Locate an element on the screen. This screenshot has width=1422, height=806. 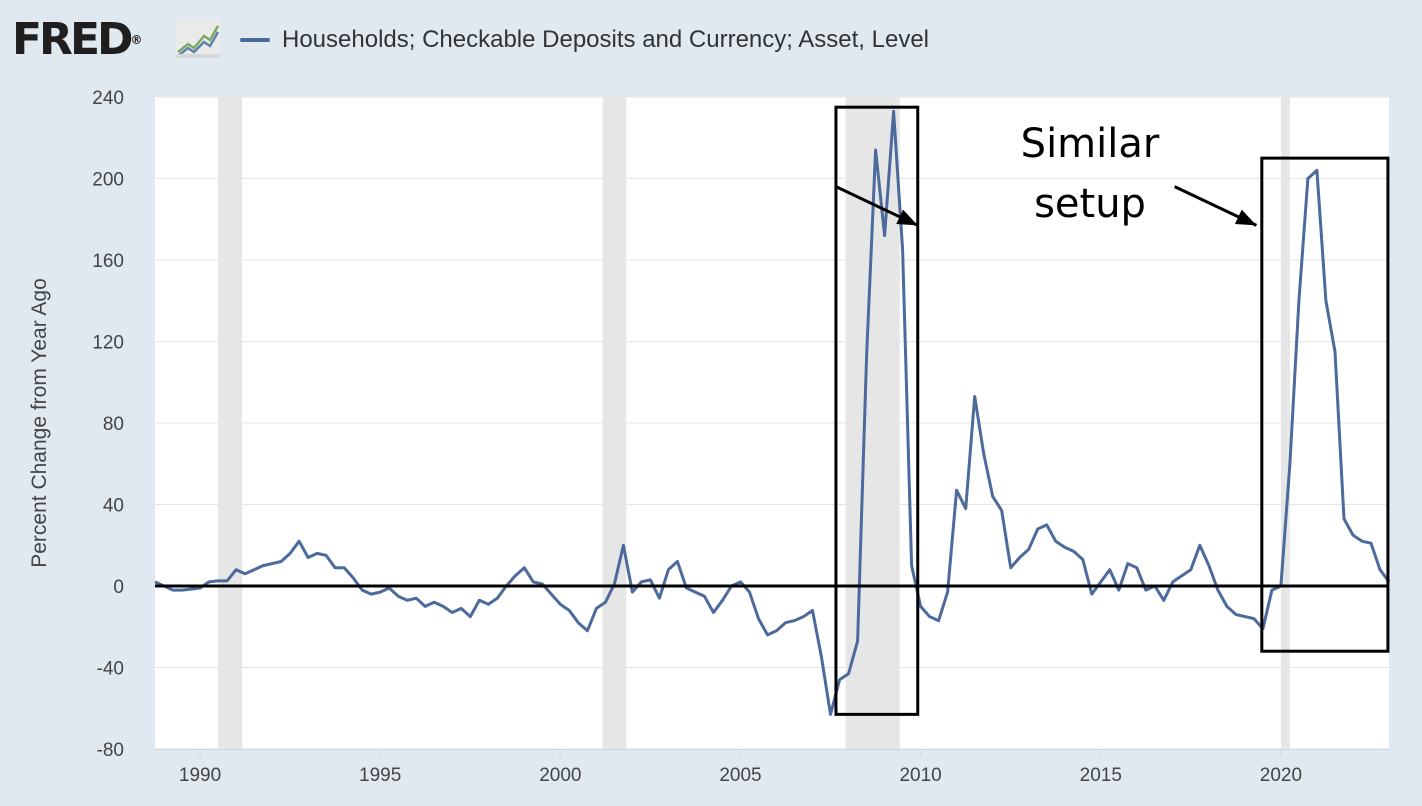
x-axis-ticks: 1990 1995 2000 2005 2010 2015 2020 is located at coordinates (740, 767).